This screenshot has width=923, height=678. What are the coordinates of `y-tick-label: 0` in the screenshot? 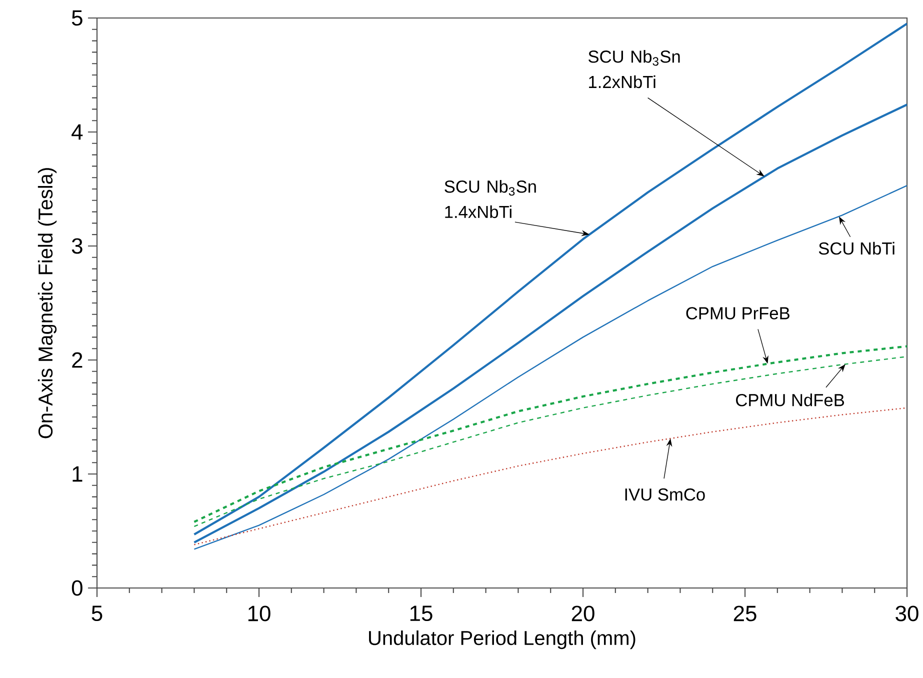 It's located at (77, 588).